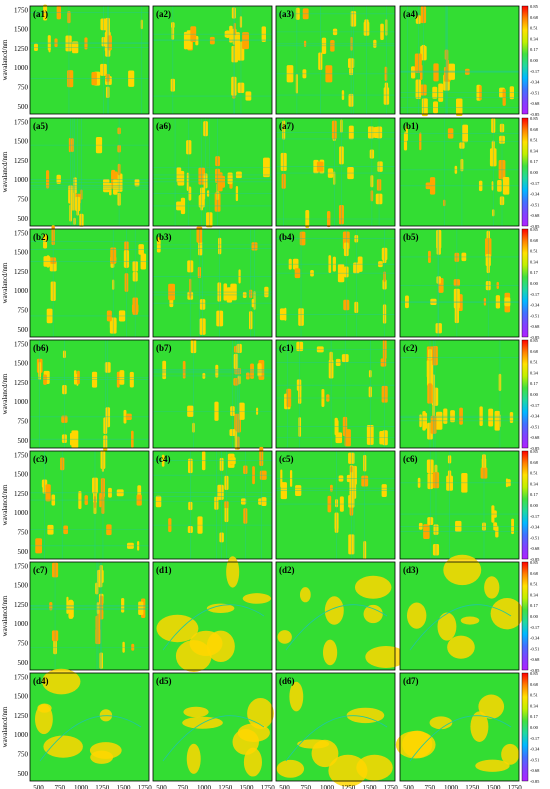 This screenshot has height=789, width=550. Describe the element at coordinates (164, 681) in the screenshot. I see `panel-label: (d5)` at that location.